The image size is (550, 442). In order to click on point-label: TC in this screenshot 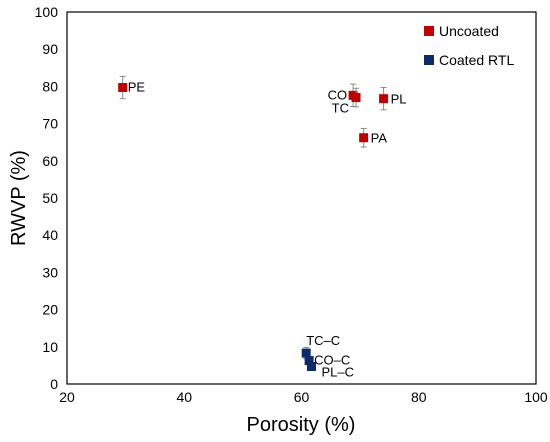, I will do `click(340, 108)`.